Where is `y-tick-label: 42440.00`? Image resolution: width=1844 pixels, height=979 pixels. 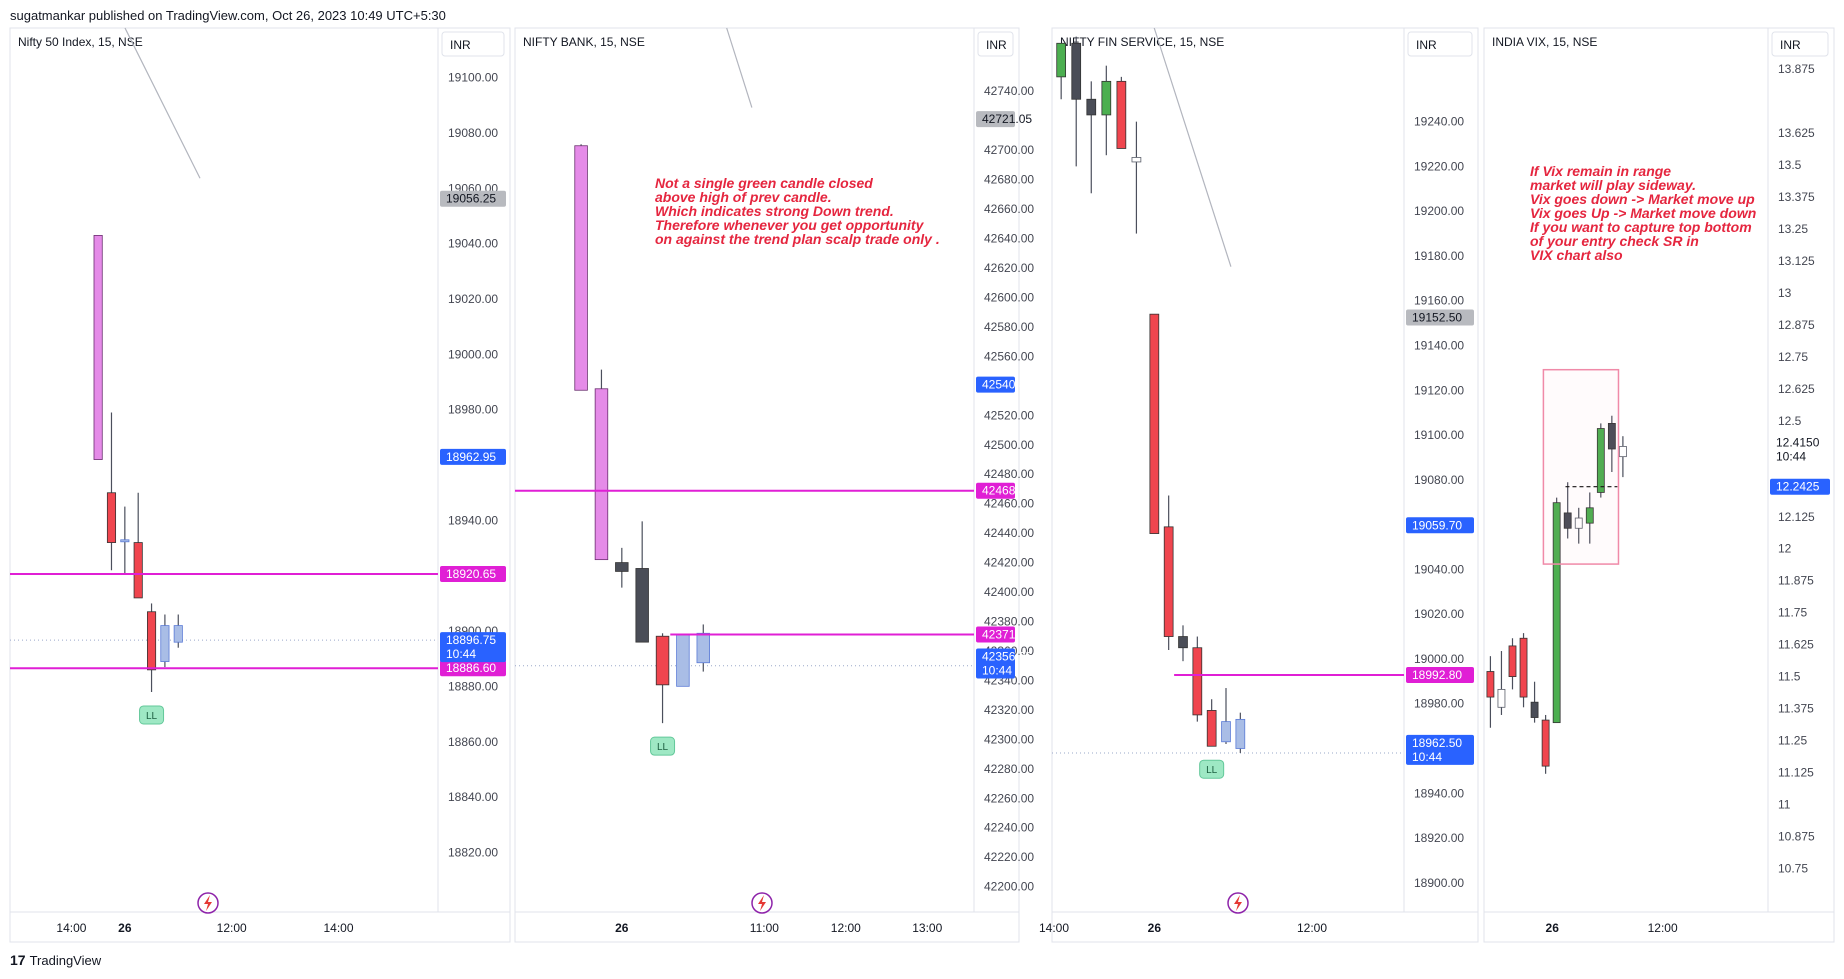
y-tick-label: 42440.00 is located at coordinates (1009, 533).